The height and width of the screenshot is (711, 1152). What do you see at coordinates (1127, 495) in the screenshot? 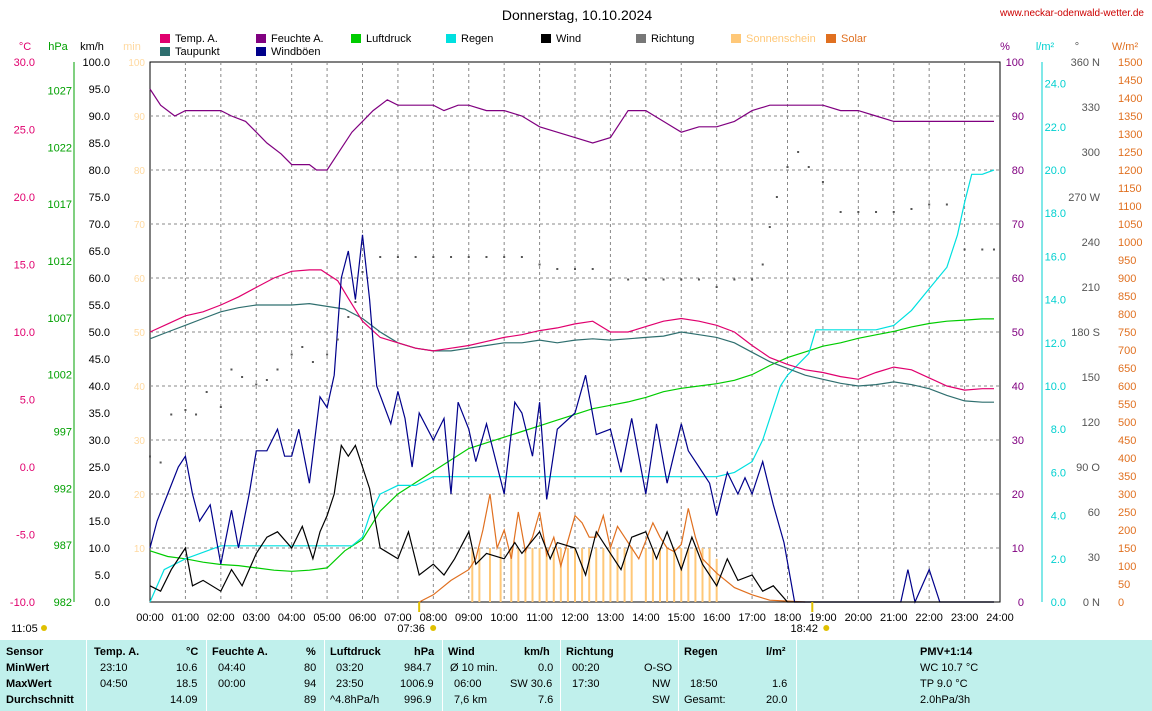
I see `solar-tick-label: 300` at bounding box center [1127, 495].